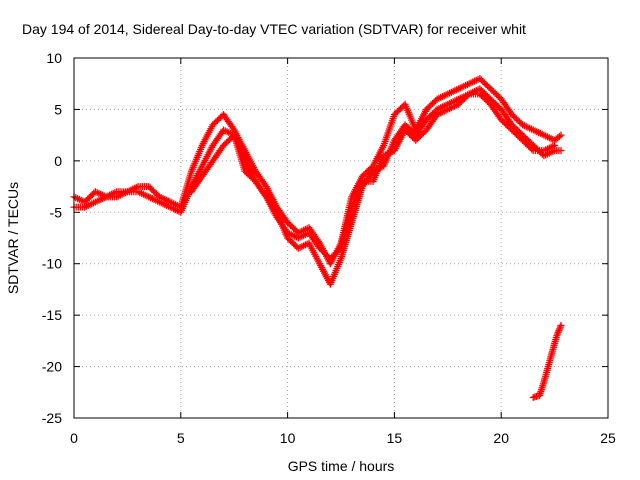 The height and width of the screenshot is (480, 640). Describe the element at coordinates (501, 438) in the screenshot. I see `x-tick-label: 20` at that location.